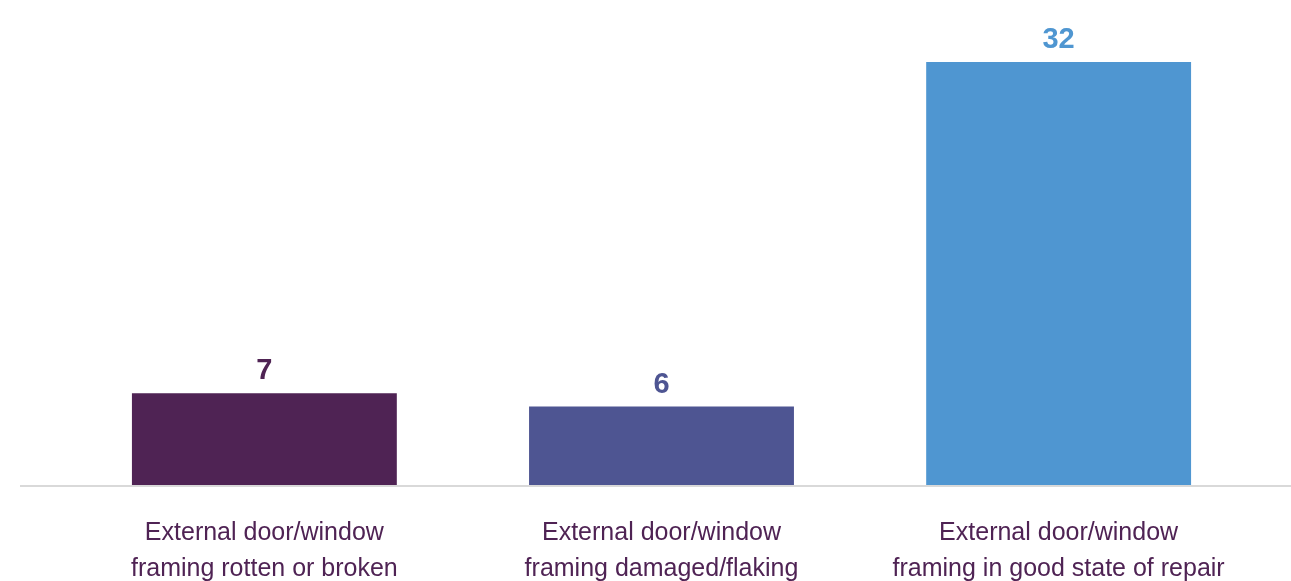 This screenshot has height=581, width=1291. What do you see at coordinates (661, 549) in the screenshot?
I see `x-tick-label: External door/window framing damaged/flaking` at bounding box center [661, 549].